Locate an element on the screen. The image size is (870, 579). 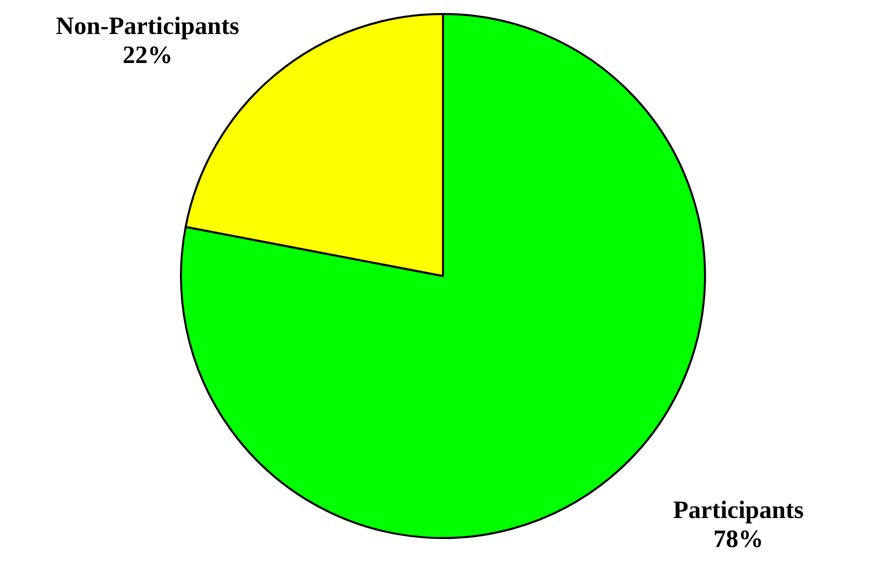
slice-label: Participants is located at coordinates (738, 510).